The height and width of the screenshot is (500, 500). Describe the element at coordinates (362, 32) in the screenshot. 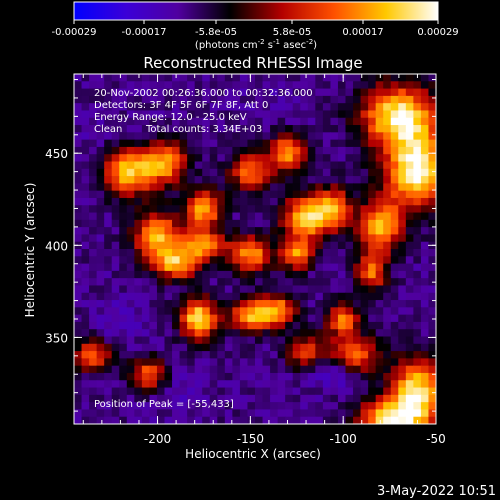

I see `colorbar-tick-label: 0.00017` at that location.